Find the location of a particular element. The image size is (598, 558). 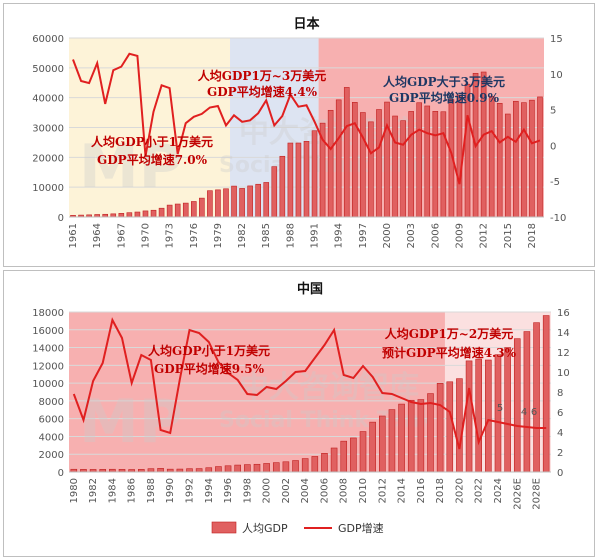

annotation-label: GDP平均增速0.9% is located at coordinates (444, 97).